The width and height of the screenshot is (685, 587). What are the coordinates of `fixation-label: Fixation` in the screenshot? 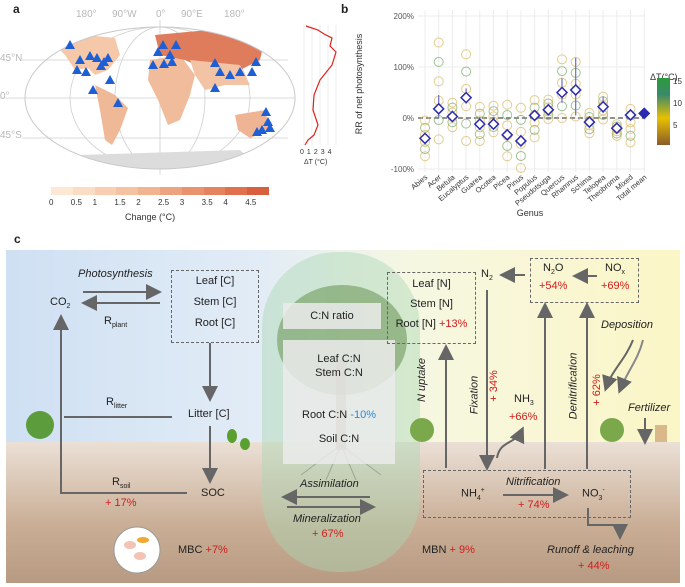 It's located at (474, 395).